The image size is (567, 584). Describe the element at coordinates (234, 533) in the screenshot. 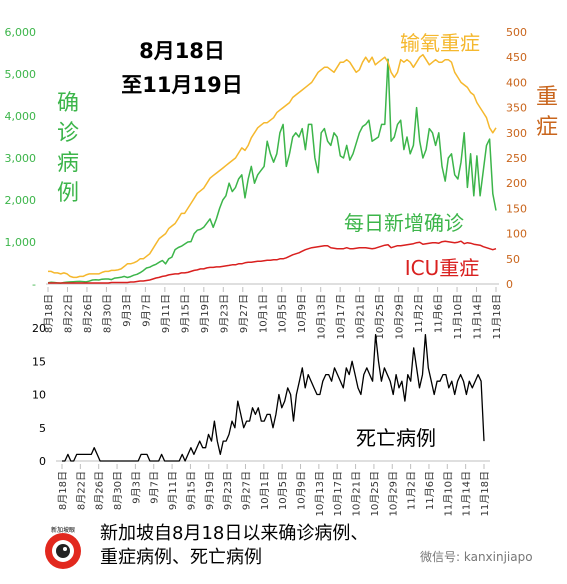

I see `footer-caption-line1: 新加坡自8月18日以来确诊病例、` at that location.